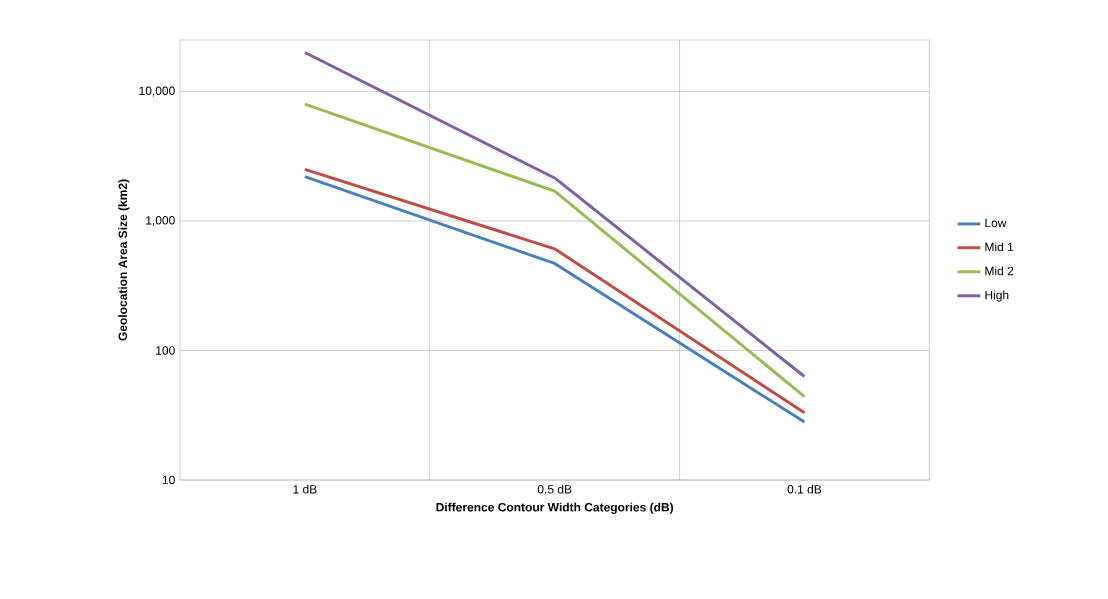 The height and width of the screenshot is (599, 1108). Describe the element at coordinates (165, 350) in the screenshot. I see `y-tick-label: 100` at that location.